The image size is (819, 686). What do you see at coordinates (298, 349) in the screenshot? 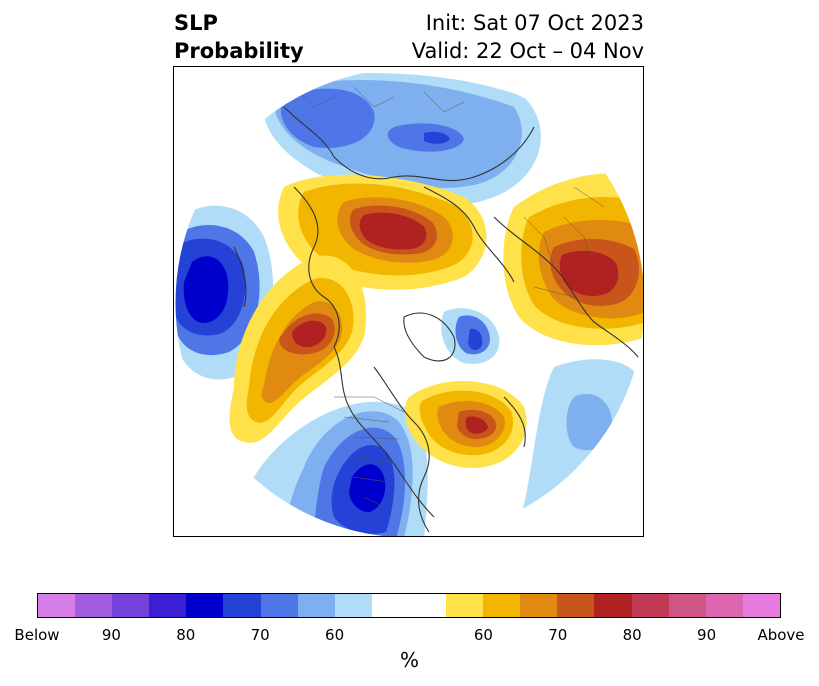
I see `warm-region-west` at bounding box center [298, 349].